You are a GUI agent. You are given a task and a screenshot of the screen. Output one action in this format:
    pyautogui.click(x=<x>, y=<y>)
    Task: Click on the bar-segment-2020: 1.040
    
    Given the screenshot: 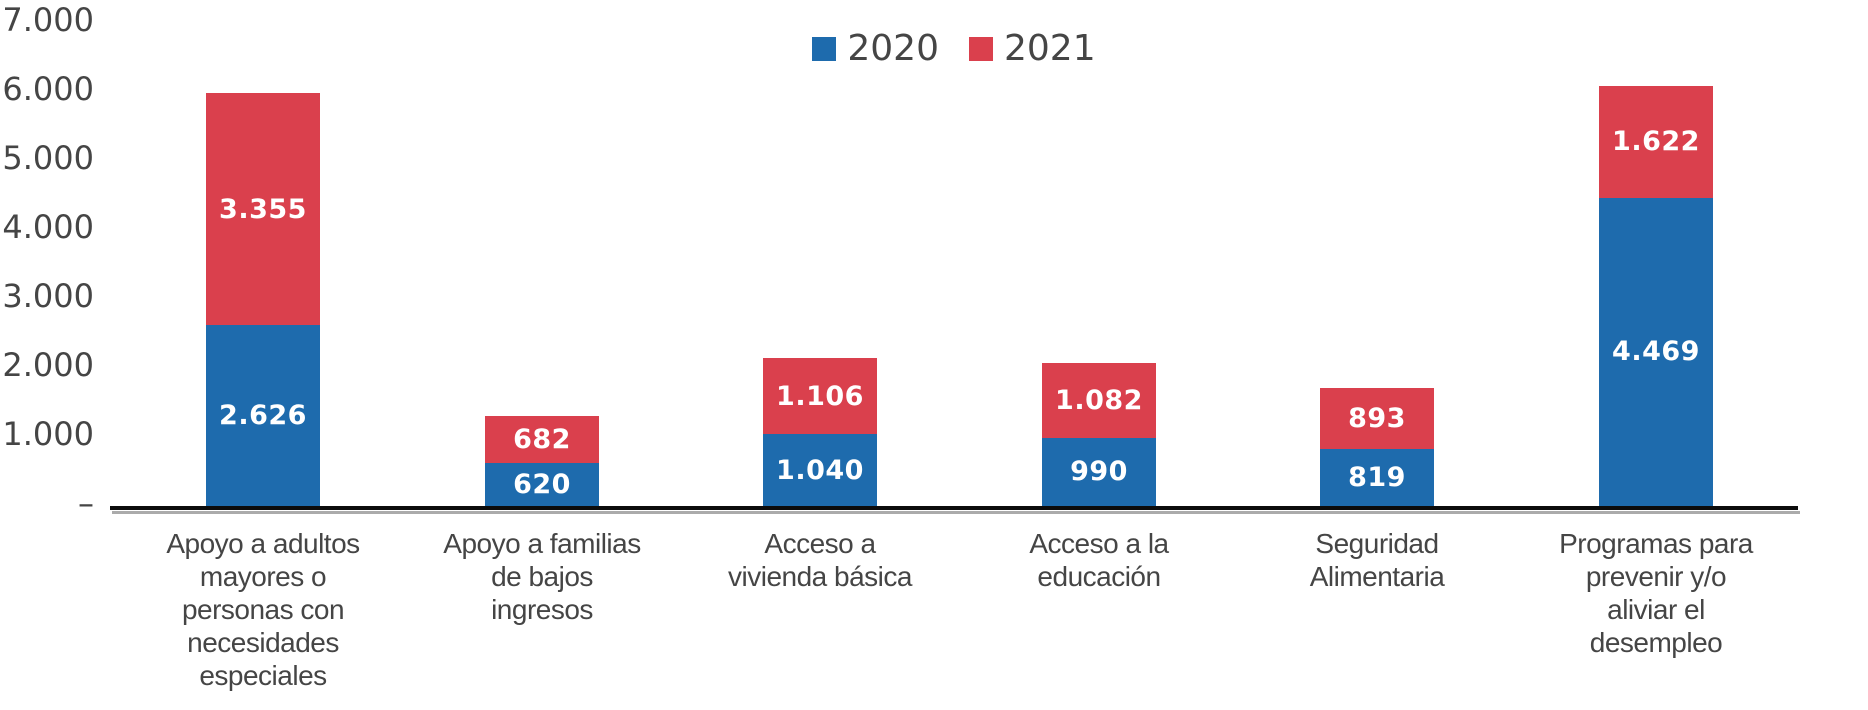 What is the action you would take?
    pyautogui.click(x=820, y=470)
    